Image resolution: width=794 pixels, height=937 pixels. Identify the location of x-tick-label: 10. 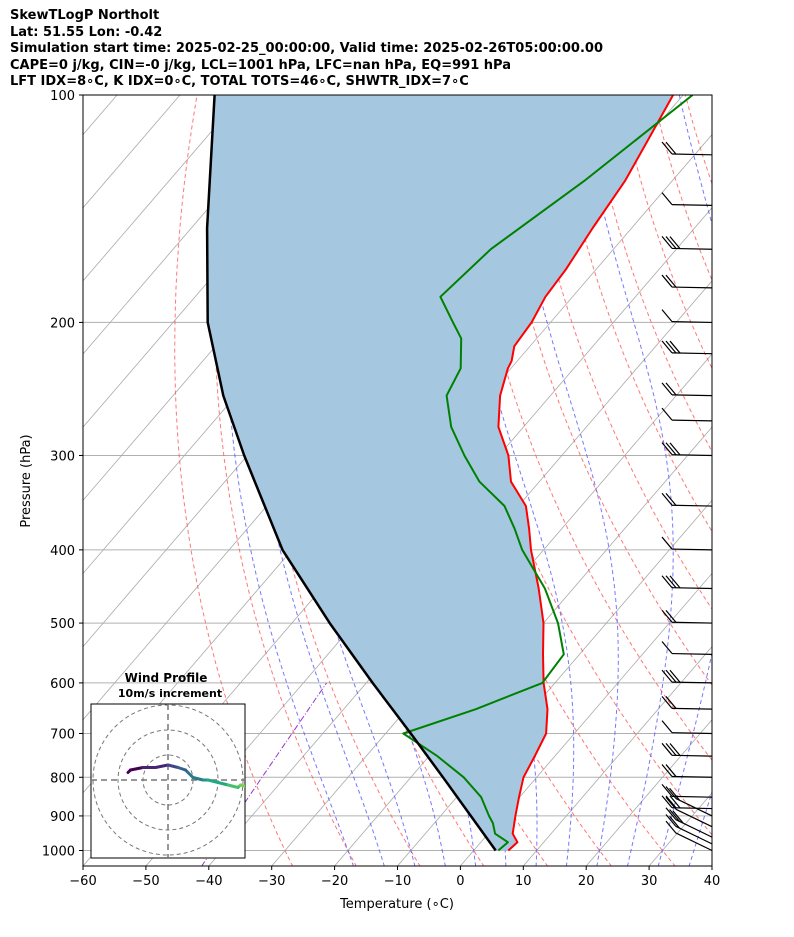
(523, 881).